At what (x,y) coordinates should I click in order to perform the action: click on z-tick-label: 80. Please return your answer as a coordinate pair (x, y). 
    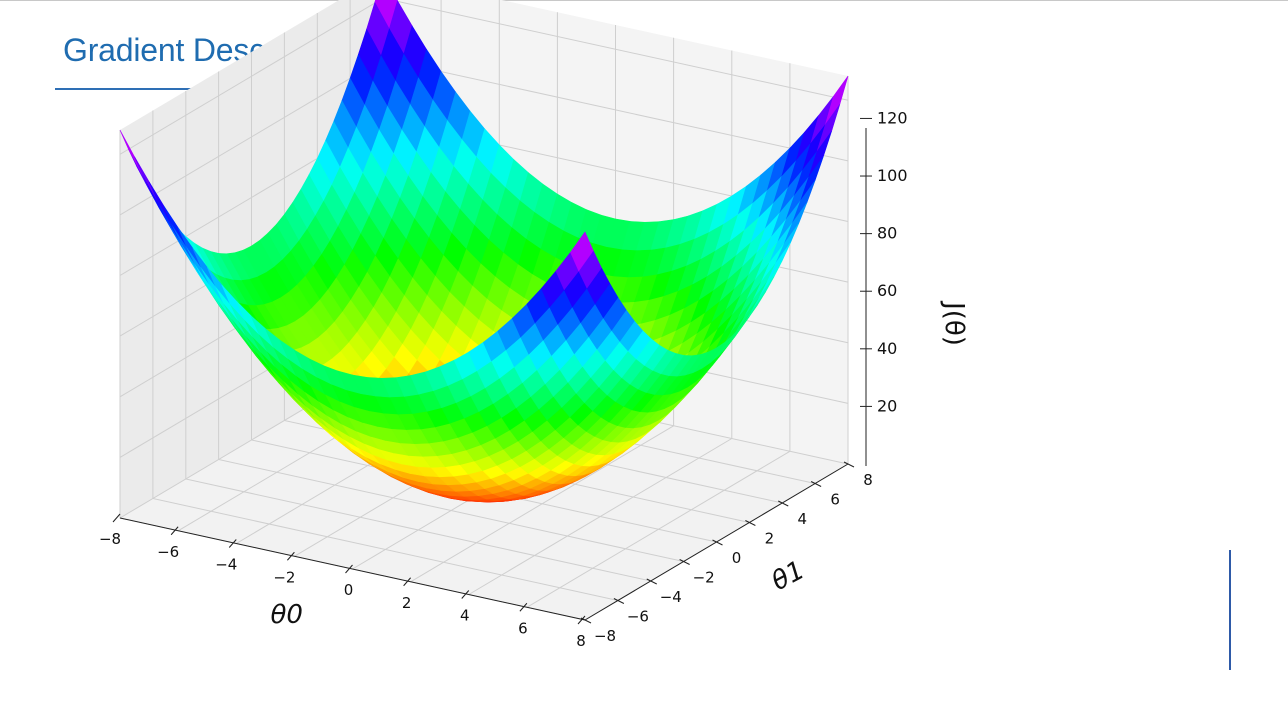
    Looking at the image, I should click on (887, 233).